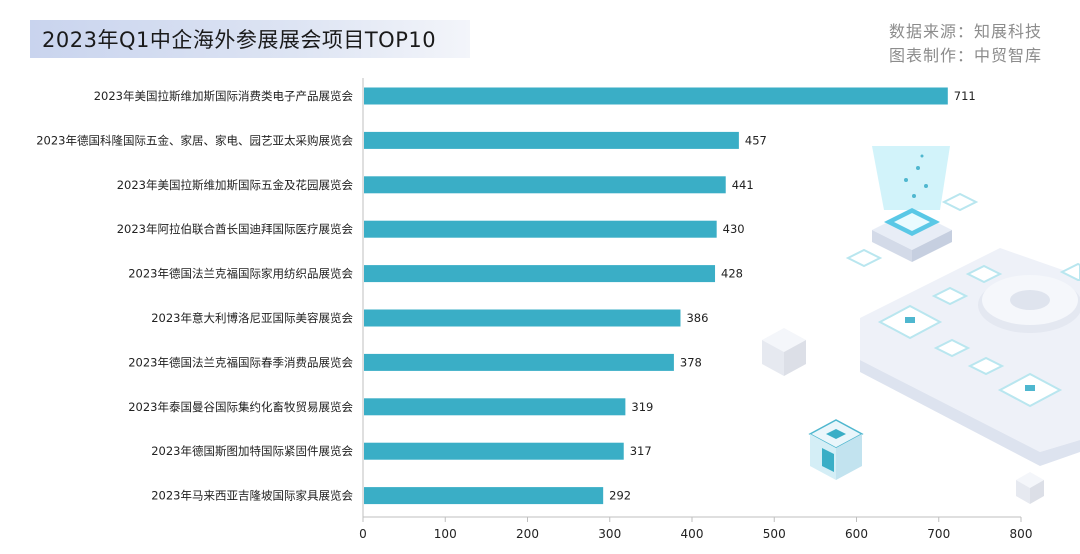 The image size is (1080, 554). What do you see at coordinates (235, 185) in the screenshot?
I see `category-label: 2023年美国拉斯维加斯国际五金及花园展览会` at bounding box center [235, 185].